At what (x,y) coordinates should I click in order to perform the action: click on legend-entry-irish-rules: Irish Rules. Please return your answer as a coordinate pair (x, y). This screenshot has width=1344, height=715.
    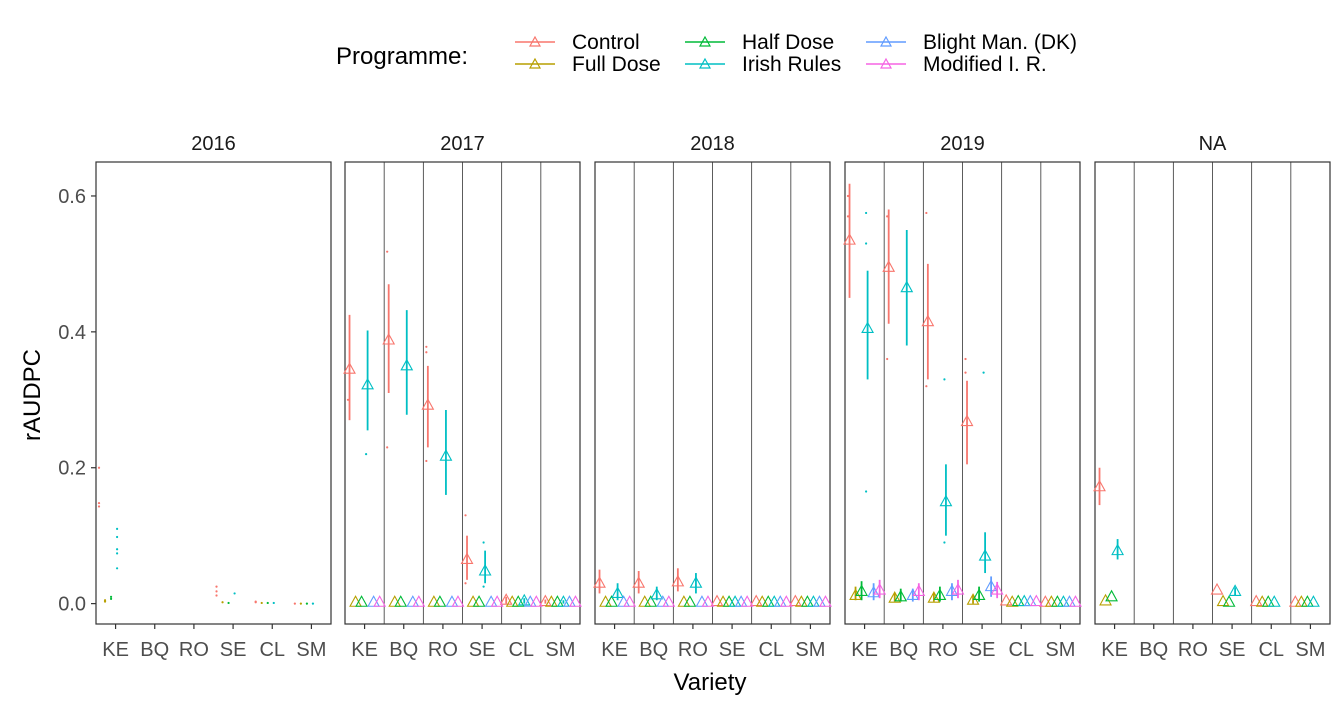
    Looking at the image, I should click on (763, 64).